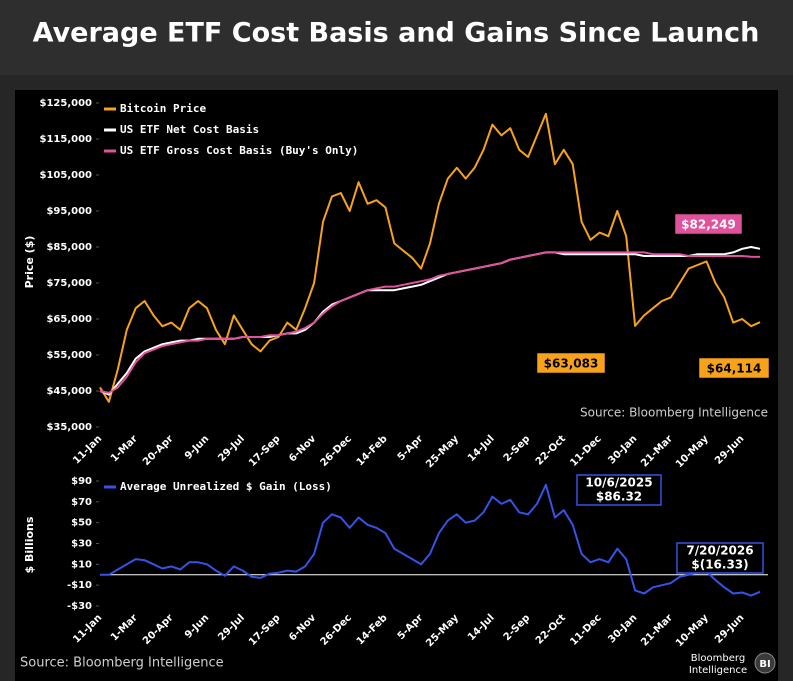 The width and height of the screenshot is (793, 681). I want to click on logo-badge: BI, so click(764, 664).